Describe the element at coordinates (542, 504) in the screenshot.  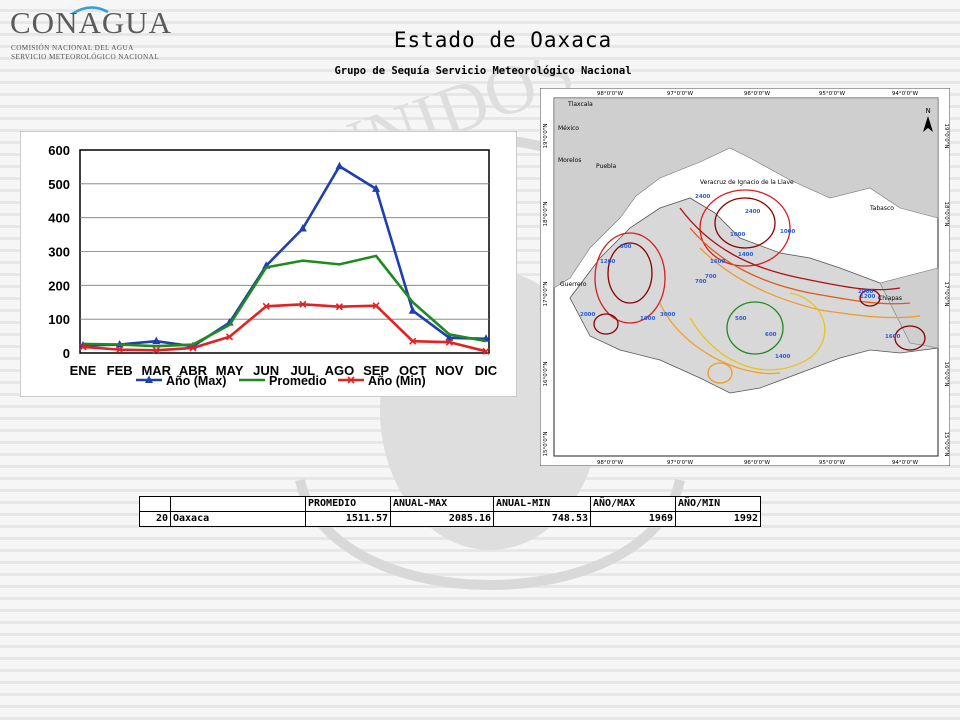
I see `table-header-cell: ANUAL-MIN` at that location.